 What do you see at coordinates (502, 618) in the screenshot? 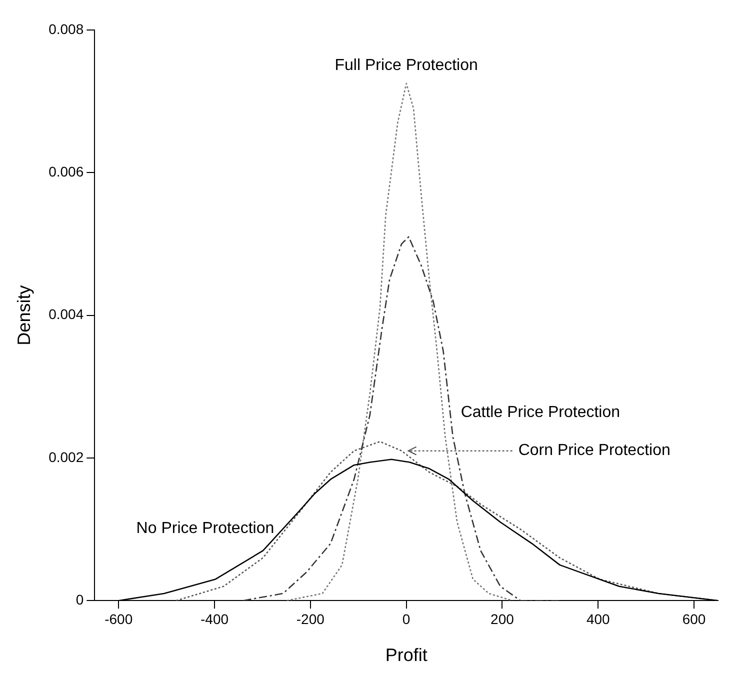
I see `x-tick-label: 200` at bounding box center [502, 618].